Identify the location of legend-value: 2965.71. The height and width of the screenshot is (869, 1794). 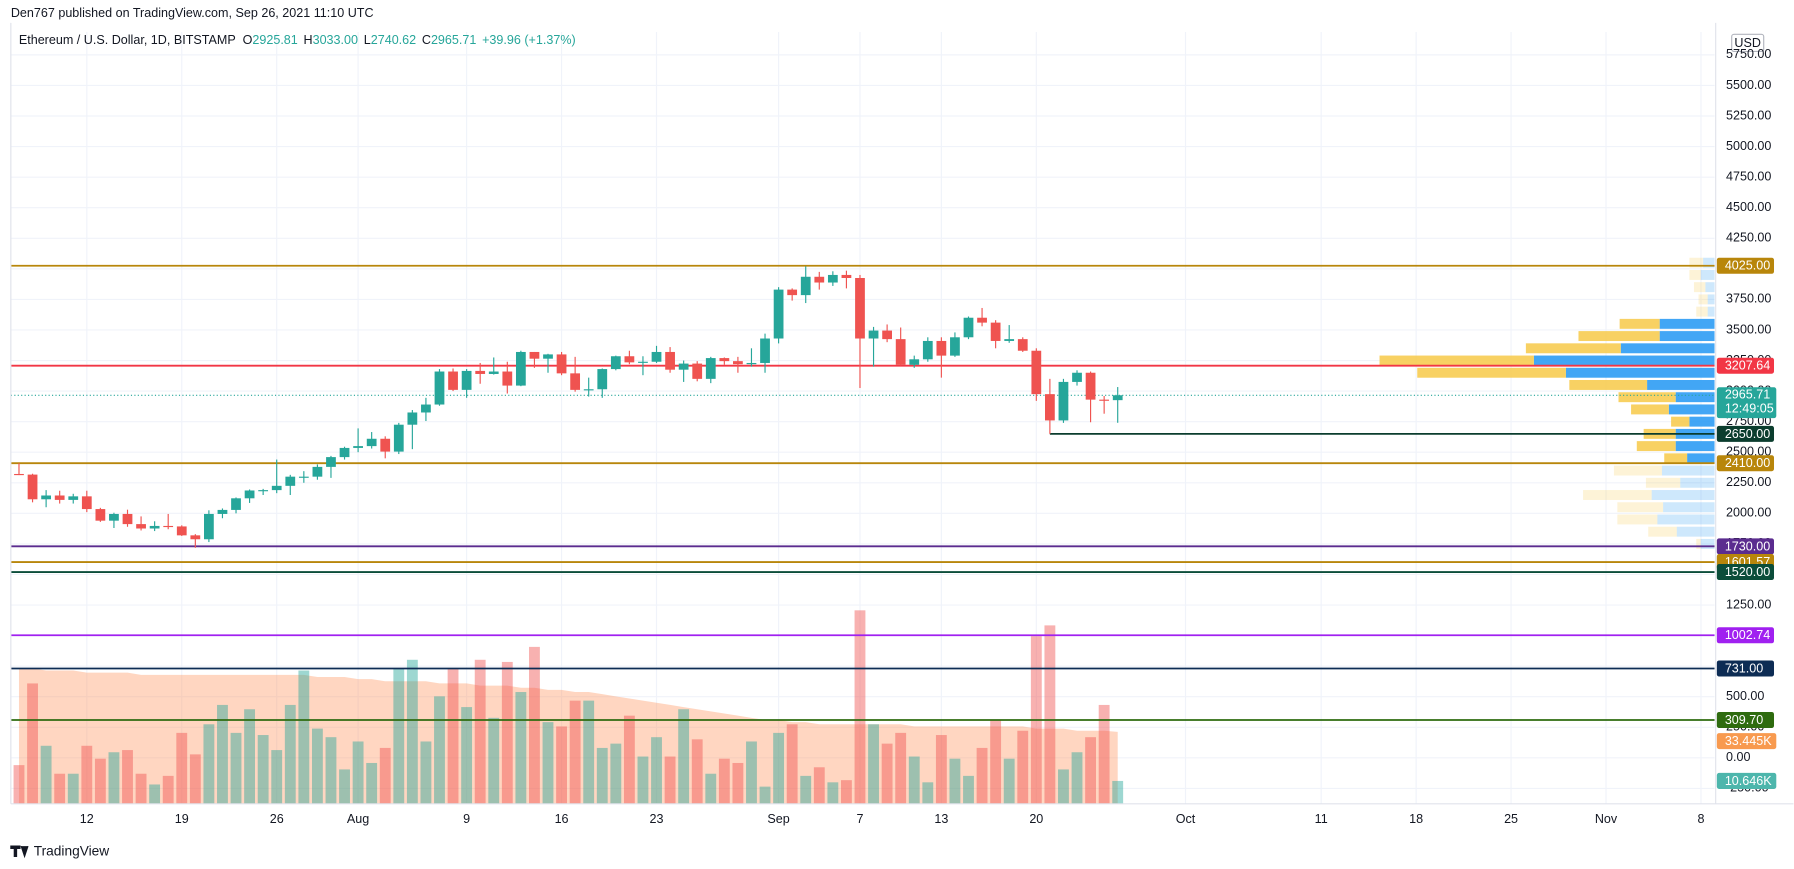
(453, 40).